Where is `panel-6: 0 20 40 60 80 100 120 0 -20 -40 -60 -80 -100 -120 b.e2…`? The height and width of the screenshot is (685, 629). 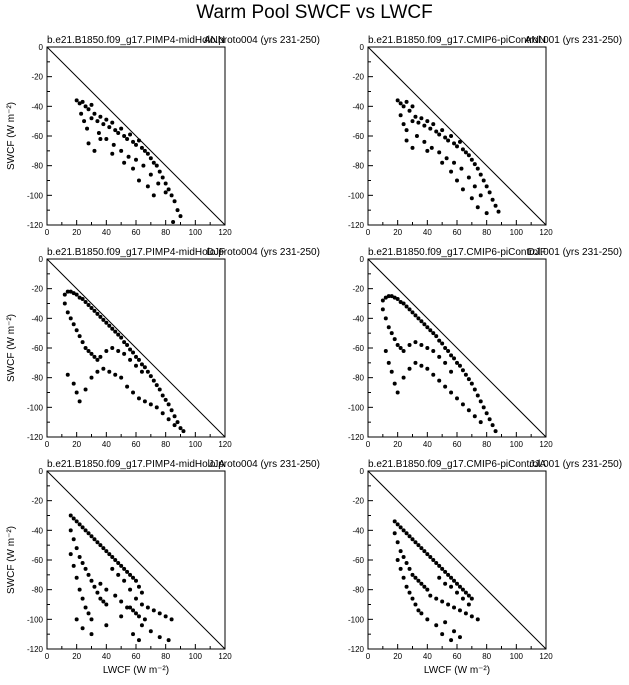
panel-6: 0 20 40 60 80 100 120 0 -20 -40 -60 -80 -100 -120 b.e2… is located at coordinates (485, 567).